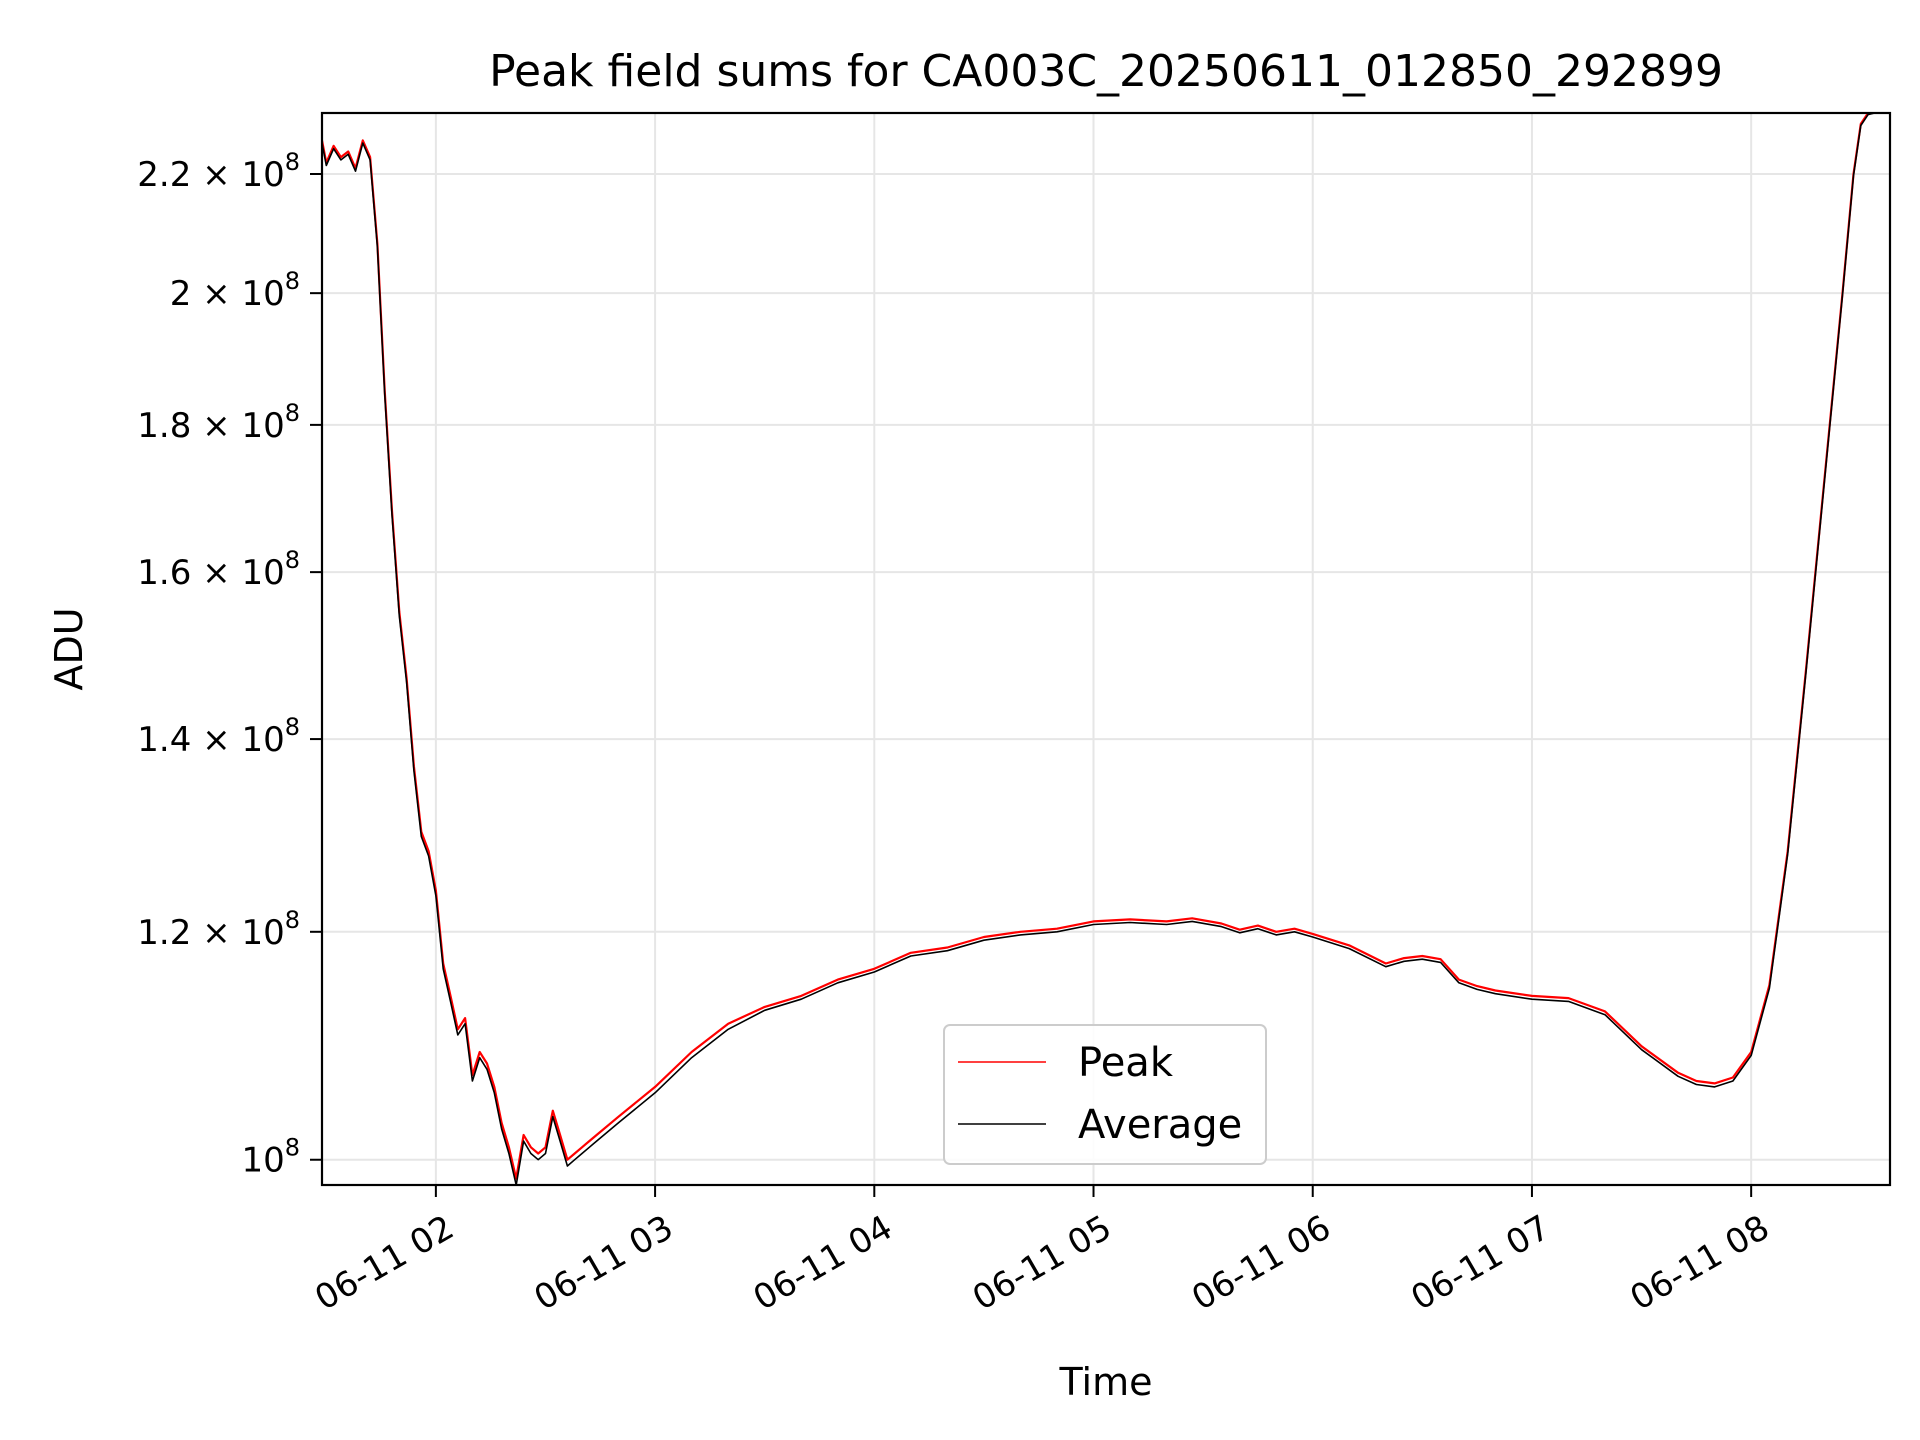  I want to click on y-tick-label: 108, so click(270, 1157).